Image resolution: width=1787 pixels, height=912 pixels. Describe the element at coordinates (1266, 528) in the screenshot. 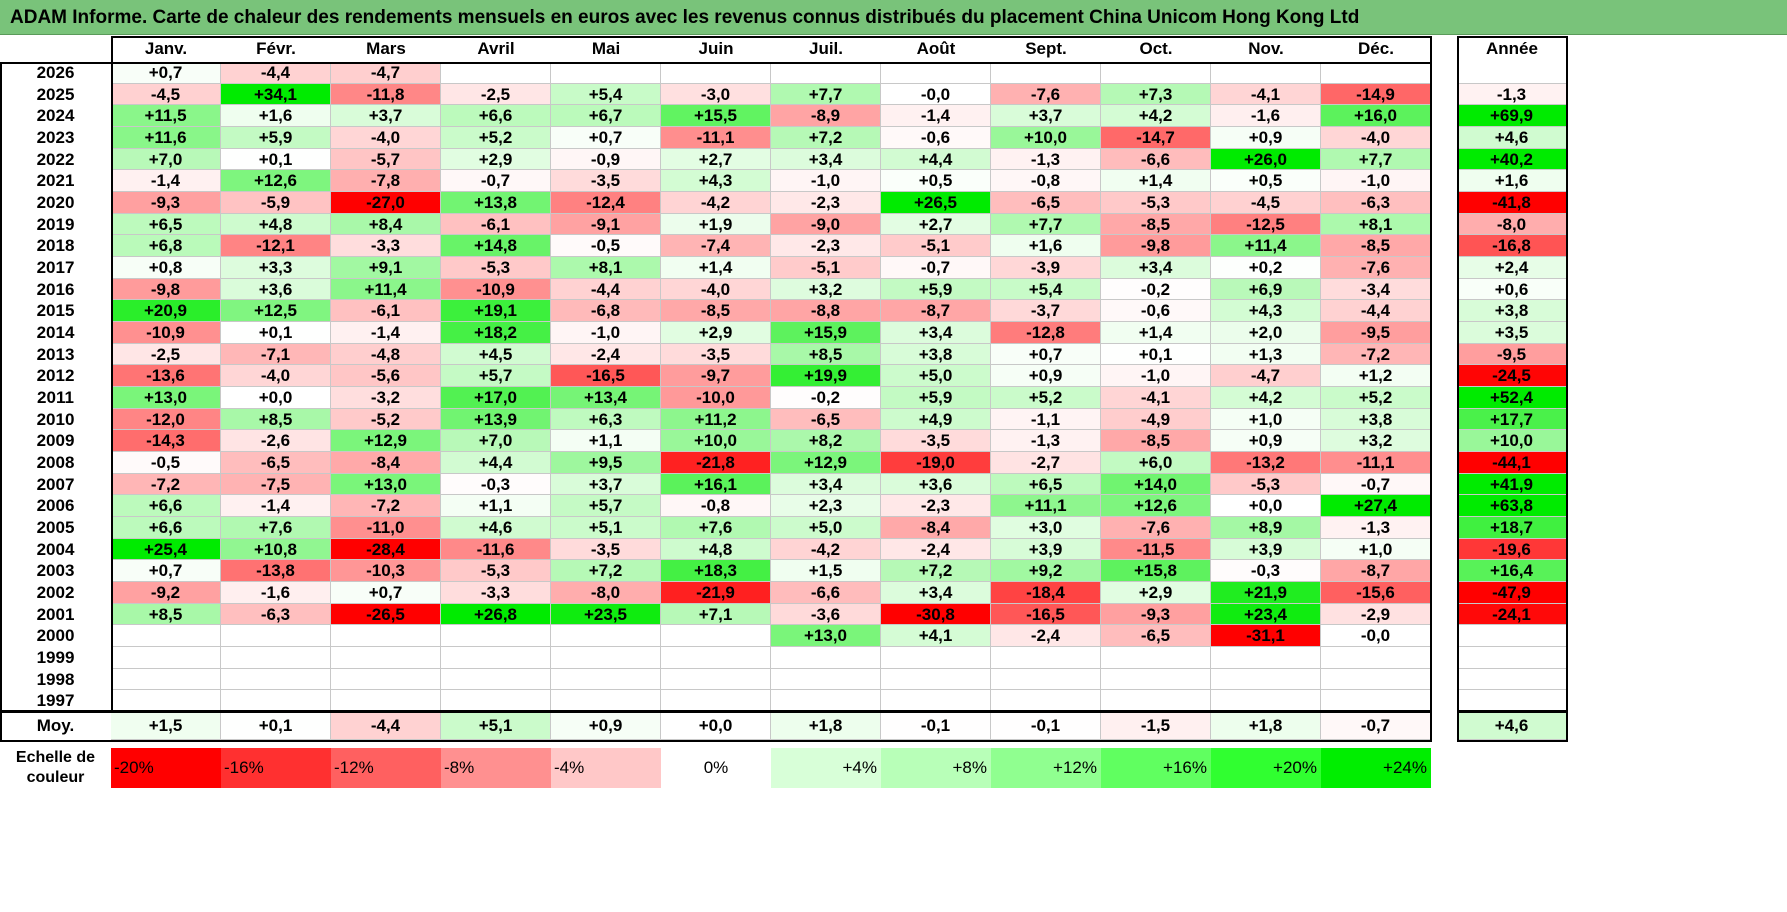

I see `heatmap-cell: +8,9` at that location.